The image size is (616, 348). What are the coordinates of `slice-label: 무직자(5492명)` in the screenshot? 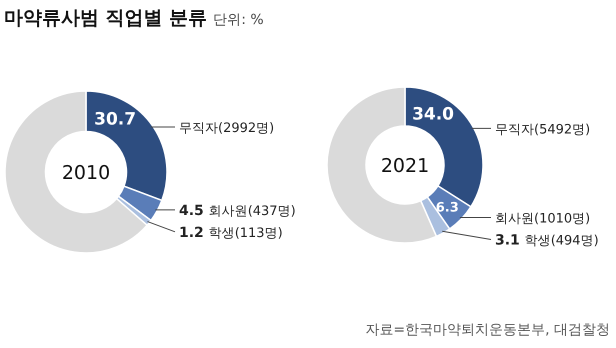 It's located at (542, 130).